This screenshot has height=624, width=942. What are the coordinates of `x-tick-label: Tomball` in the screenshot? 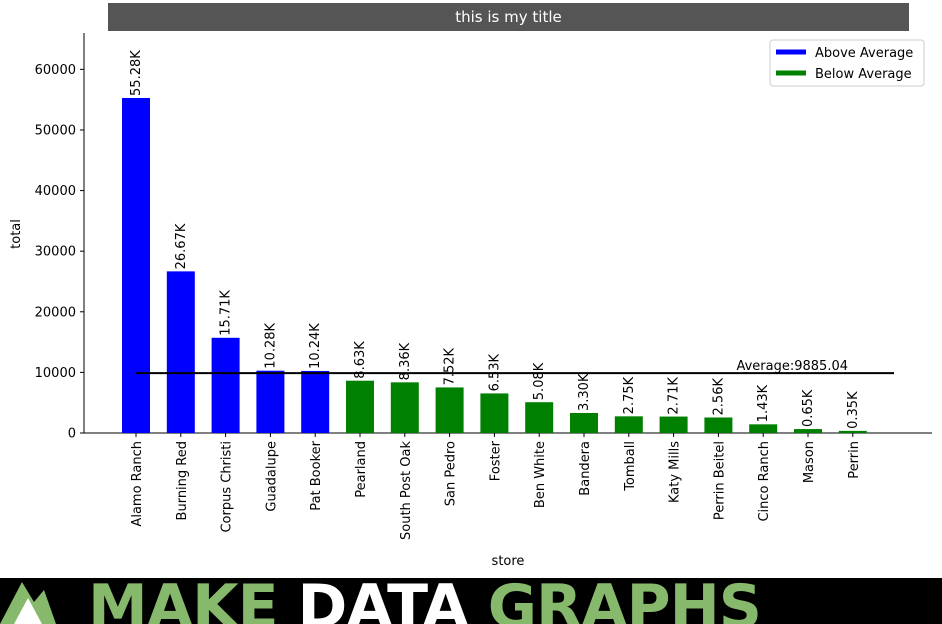 It's located at (630, 466).